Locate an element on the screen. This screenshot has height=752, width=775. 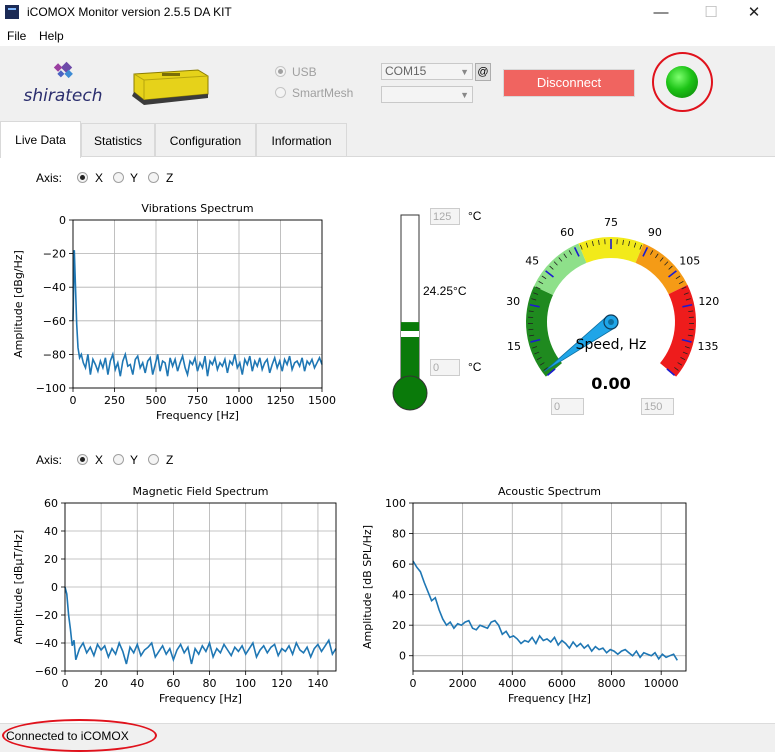
x-tick-label: 250 is located at coordinates (114, 400).